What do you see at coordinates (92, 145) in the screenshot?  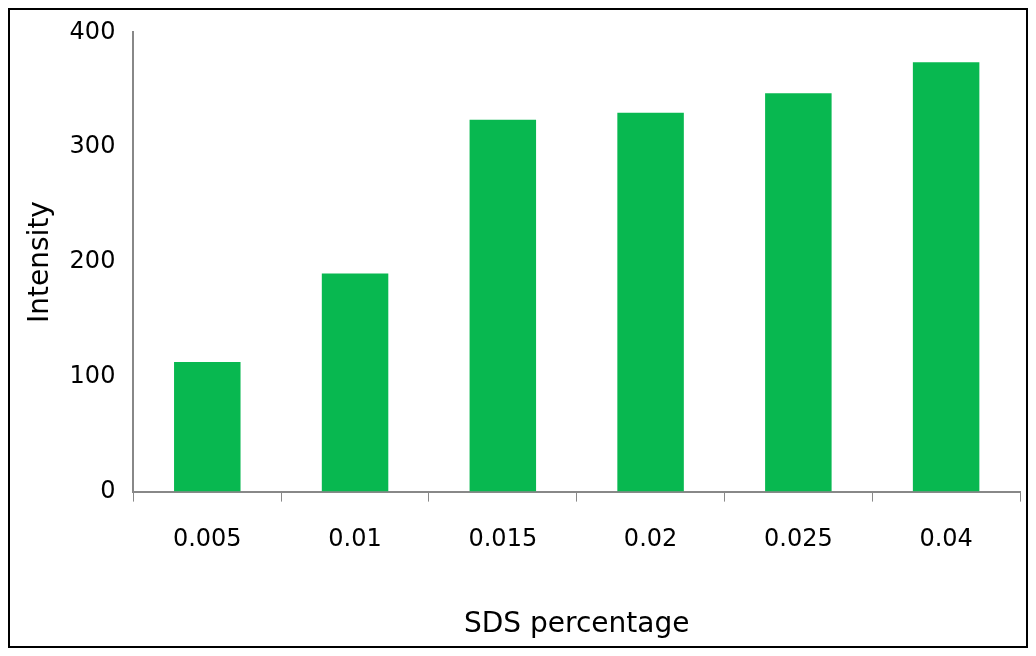 I see `y-tick-label: 300` at bounding box center [92, 145].